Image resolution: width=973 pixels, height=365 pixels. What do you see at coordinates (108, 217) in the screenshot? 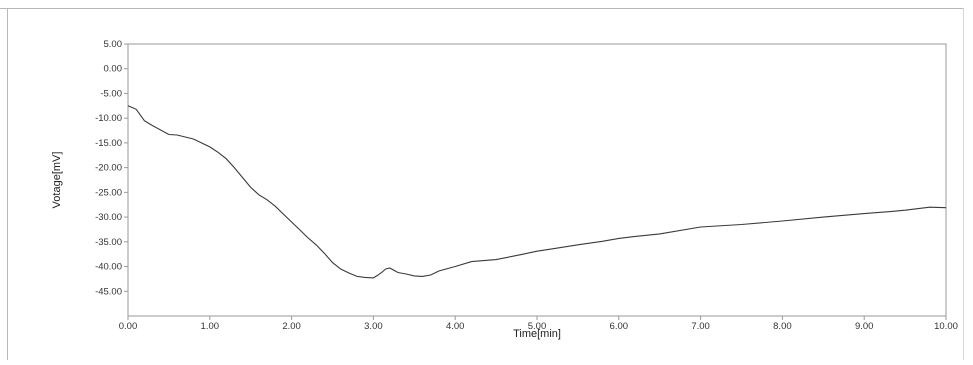
I see `y-tick-label: -30.00` at bounding box center [108, 217].